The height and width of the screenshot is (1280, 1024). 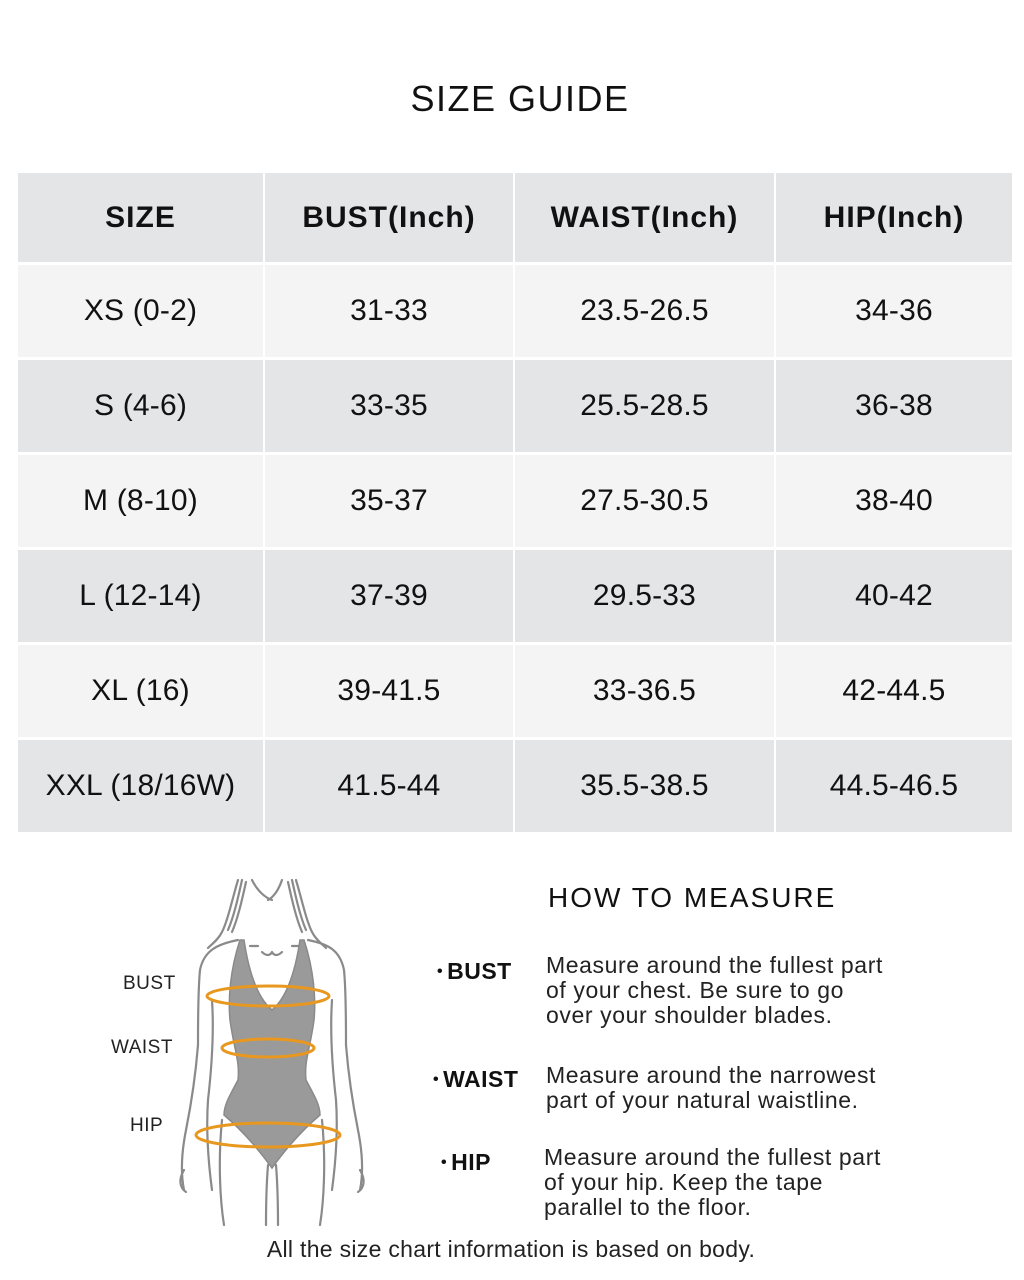 I want to click on cell-waist: 25.5-28.5, so click(x=644, y=406).